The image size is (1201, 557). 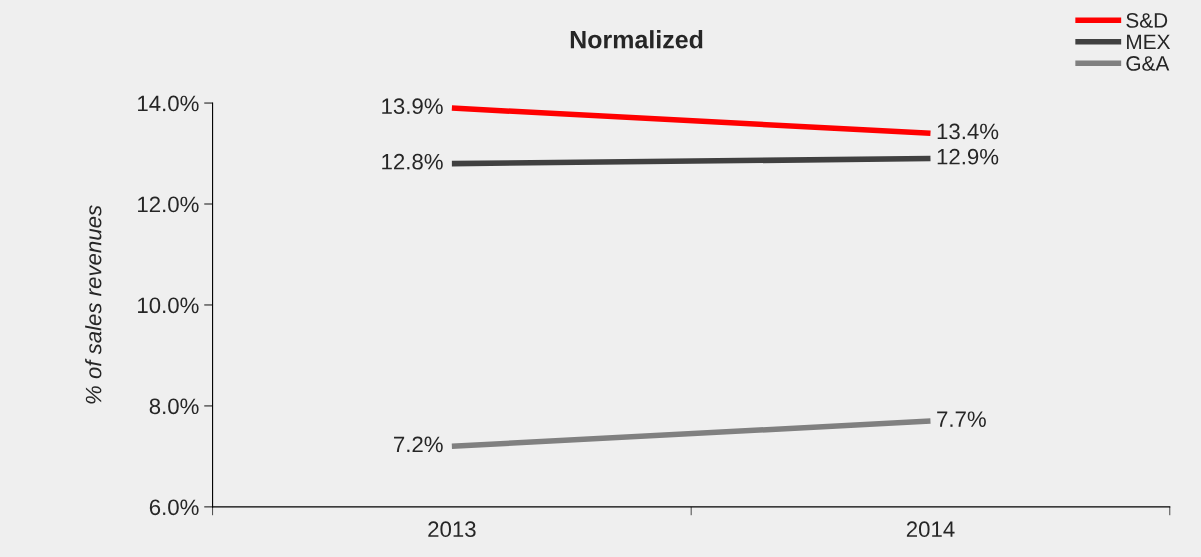 What do you see at coordinates (961, 419) in the screenshot?
I see `data-label: 7.7%` at bounding box center [961, 419].